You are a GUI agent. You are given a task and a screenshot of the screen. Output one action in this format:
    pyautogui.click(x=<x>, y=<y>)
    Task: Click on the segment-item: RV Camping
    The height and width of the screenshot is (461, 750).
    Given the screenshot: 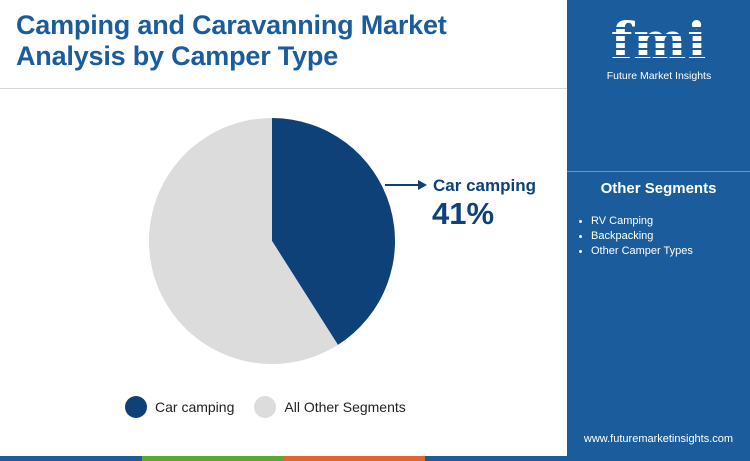 What is the action you would take?
    pyautogui.click(x=636, y=221)
    